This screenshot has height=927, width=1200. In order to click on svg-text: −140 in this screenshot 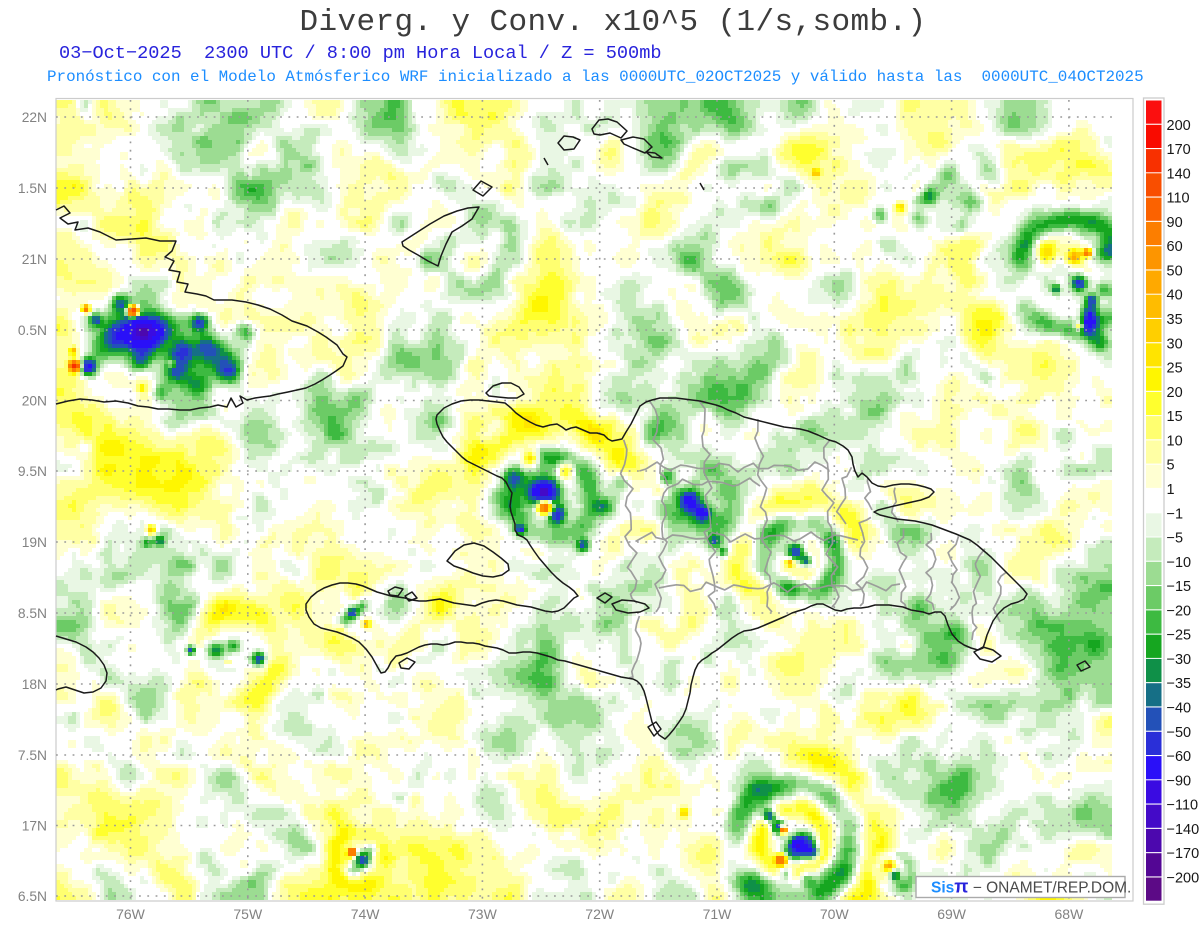, I will do `click(1183, 830)`.